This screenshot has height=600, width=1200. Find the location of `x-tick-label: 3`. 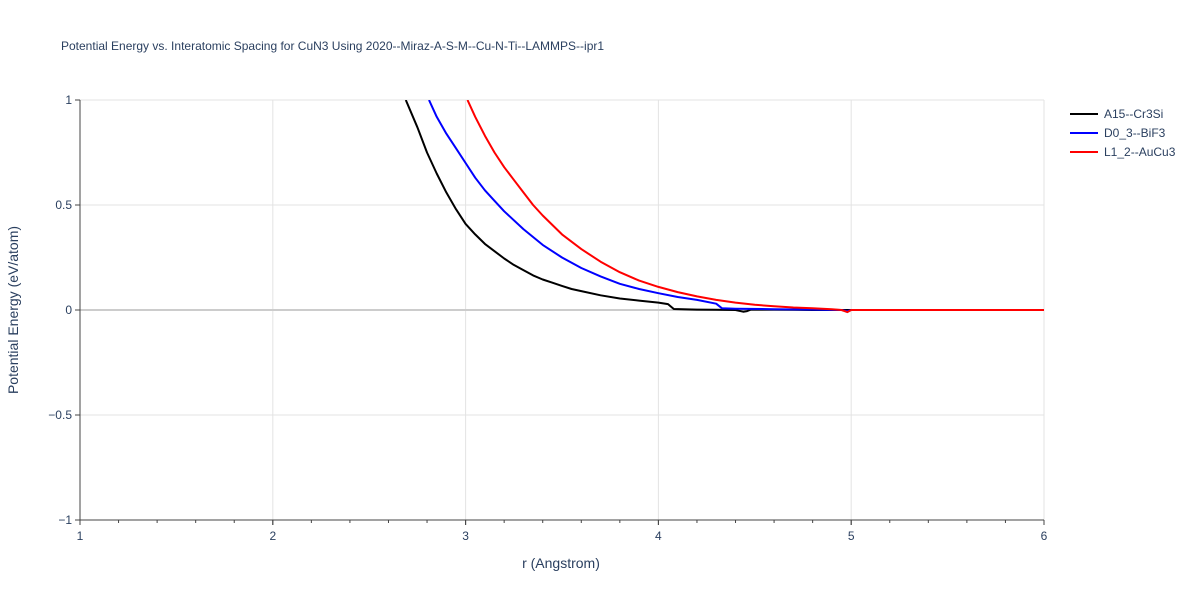

x-tick-label: 3 is located at coordinates (465, 536).